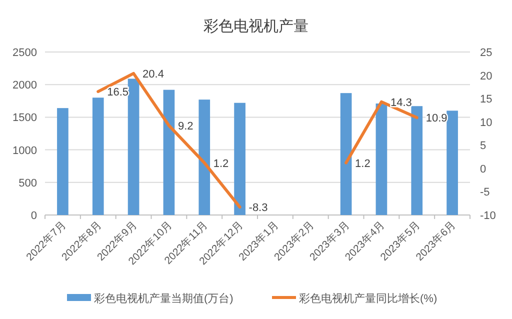 The height and width of the screenshot is (319, 512). What do you see at coordinates (33, 216) in the screenshot?
I see `y-tick-label: 0` at bounding box center [33, 216].